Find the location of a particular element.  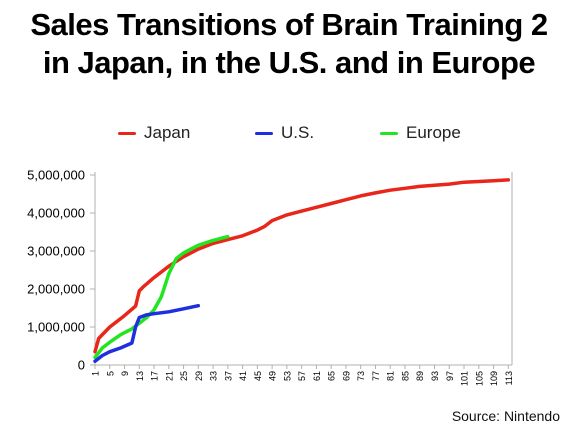

x-tick-label: 25 is located at coordinates (184, 376).